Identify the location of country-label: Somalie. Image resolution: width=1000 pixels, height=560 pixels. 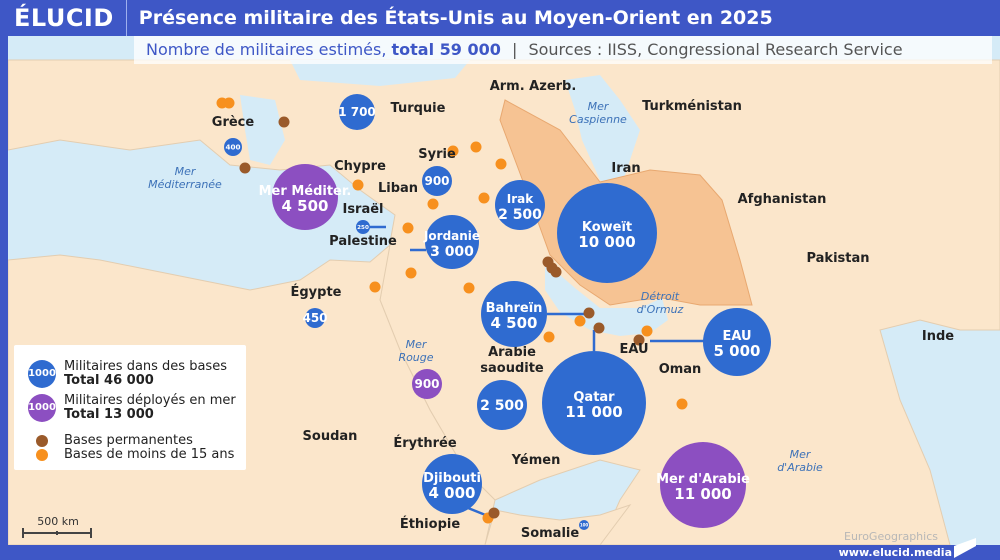
(550, 533).